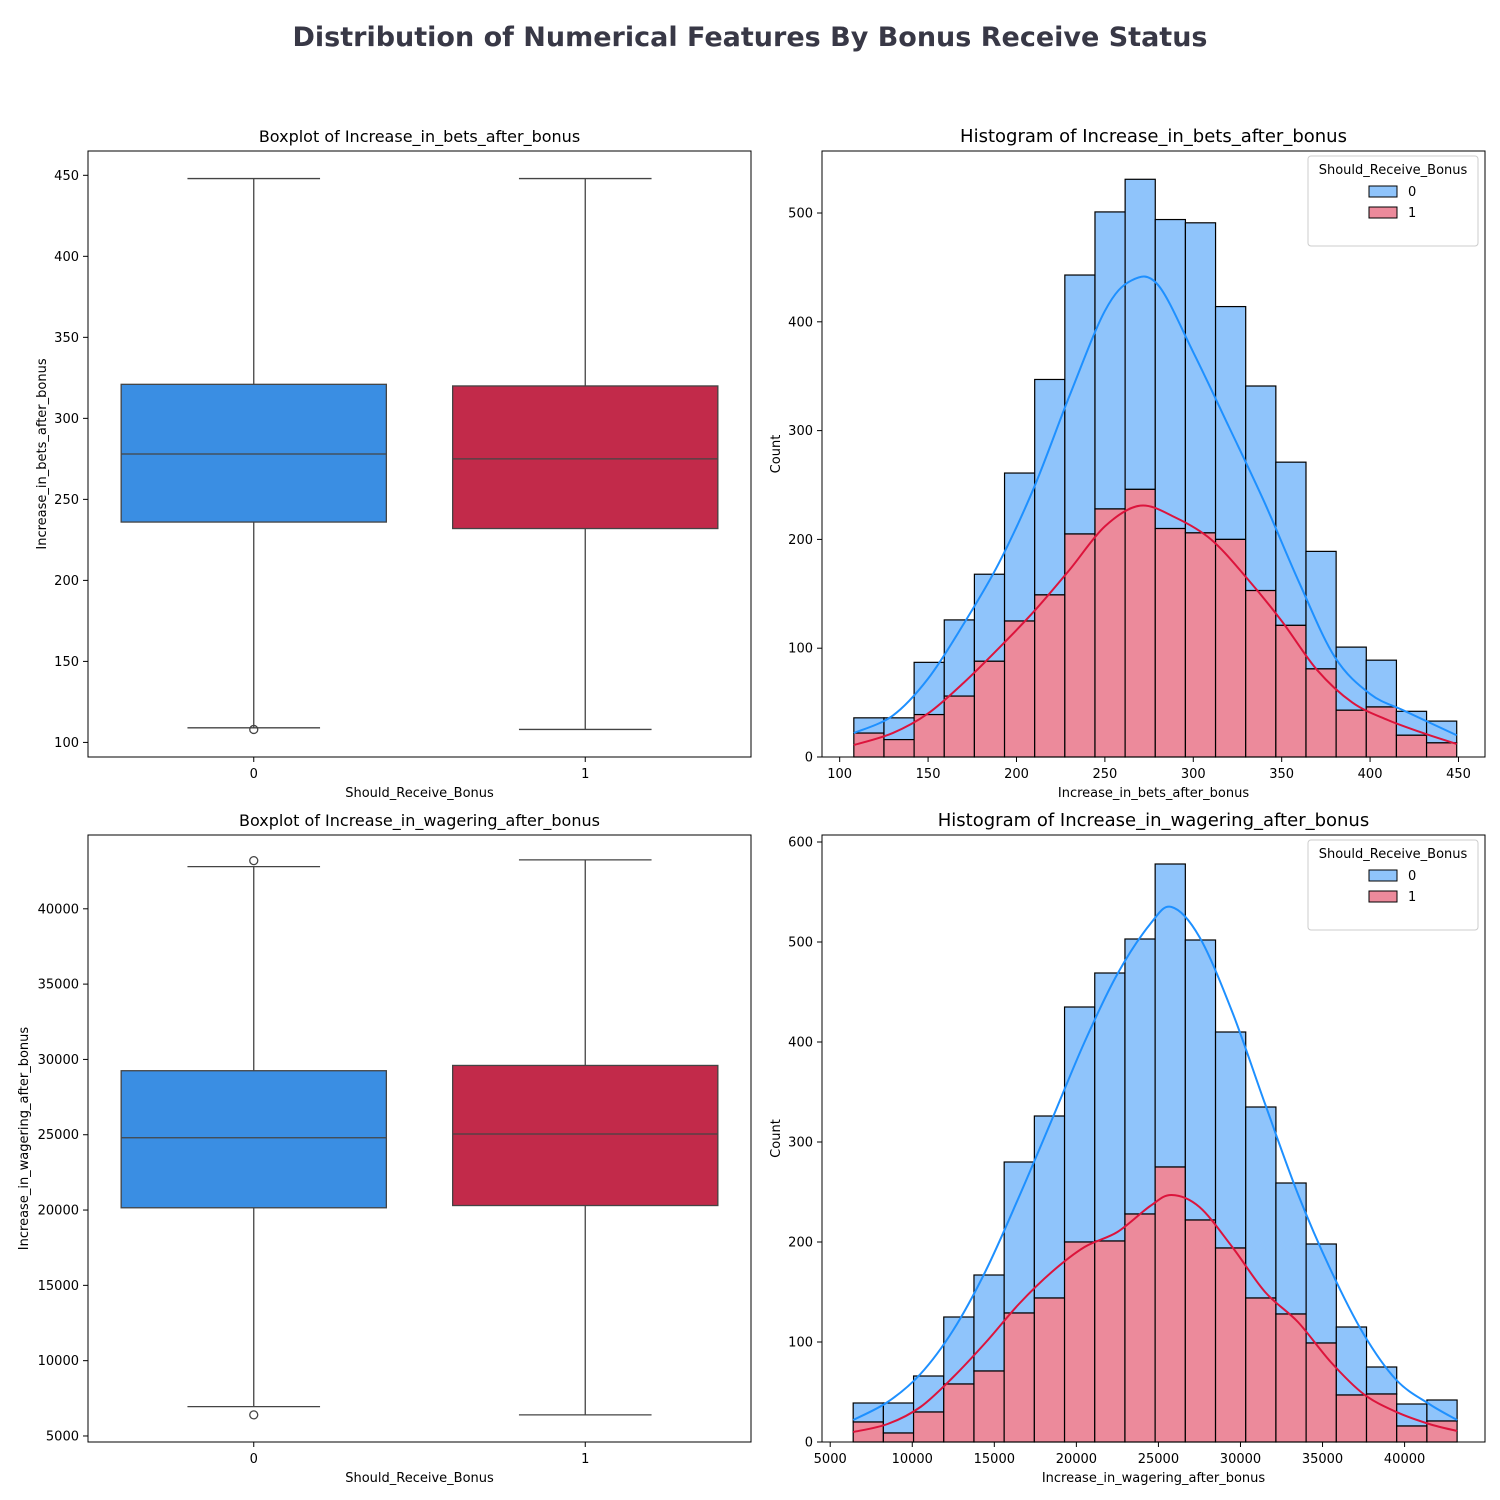 This screenshot has height=1500, width=1500. What do you see at coordinates (1240, 1459) in the screenshot?
I see `x-tick-label-3: 30000` at bounding box center [1240, 1459].